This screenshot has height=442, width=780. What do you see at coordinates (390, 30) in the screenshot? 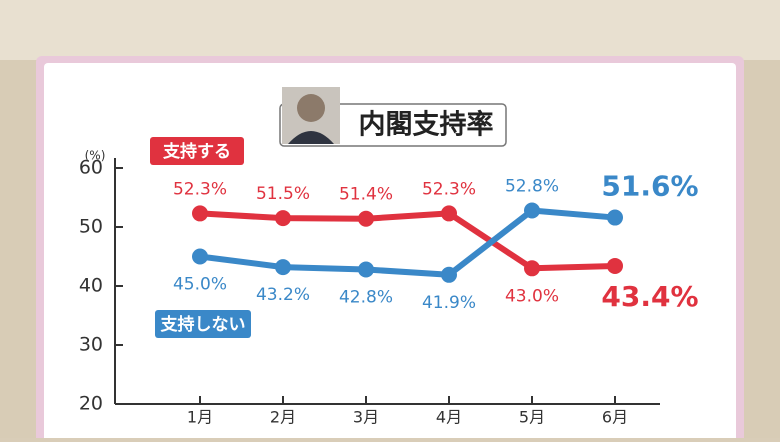
I see `studio-wall` at bounding box center [390, 30].